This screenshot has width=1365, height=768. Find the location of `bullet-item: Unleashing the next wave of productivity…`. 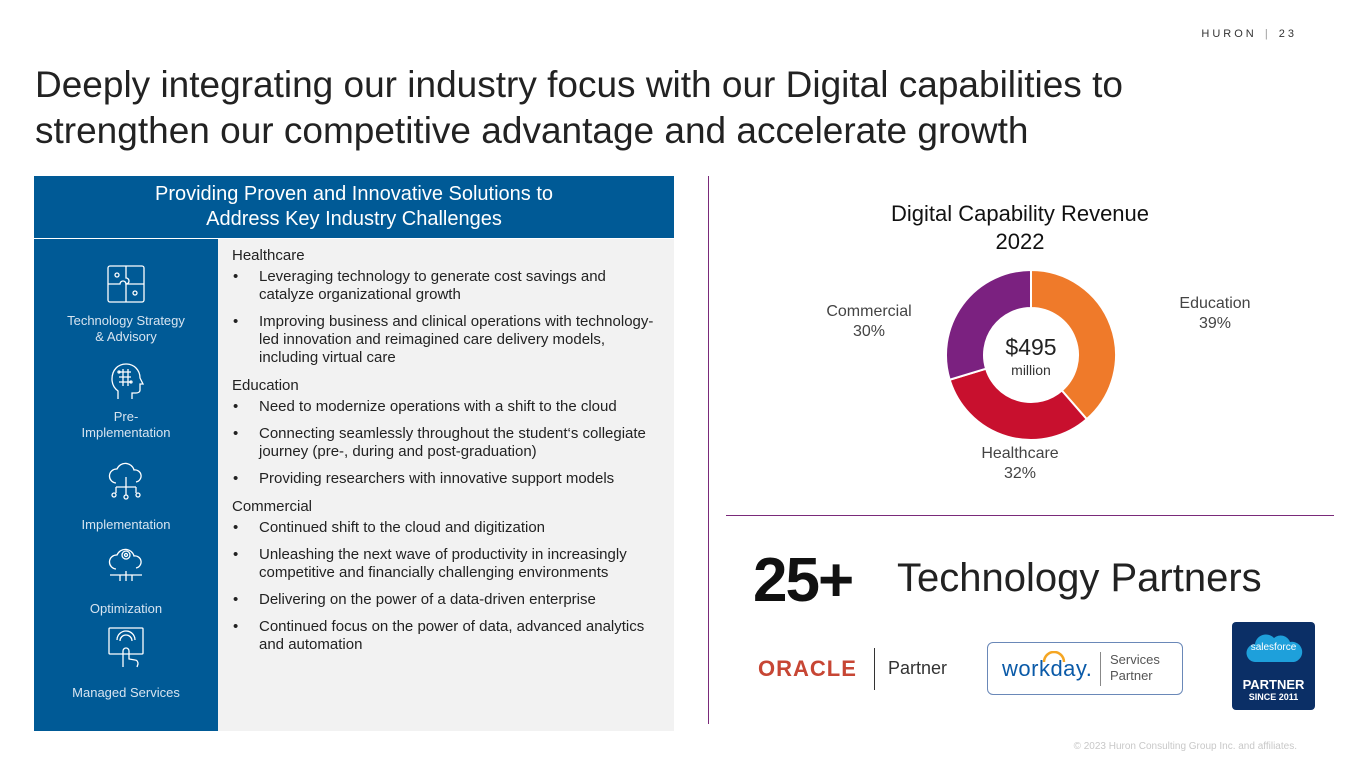

bullet-item: Unleashing the next wave of productivity… is located at coordinates (447, 564).